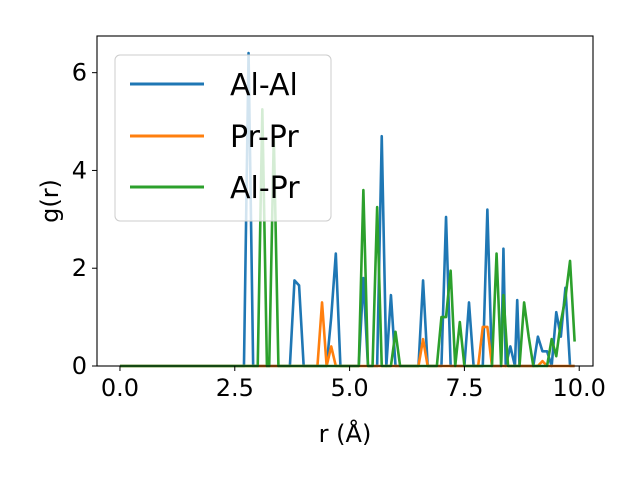 The height and width of the screenshot is (480, 640). I want to click on legend-label-al-pr: Al-Pr, so click(265, 188).